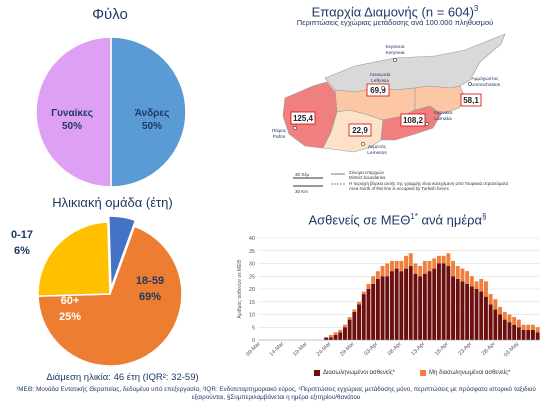 The height and width of the screenshot is (418, 549). What do you see at coordinates (150, 281) in the screenshot?
I see `age-slice-label-0: 18-59` at bounding box center [150, 281].